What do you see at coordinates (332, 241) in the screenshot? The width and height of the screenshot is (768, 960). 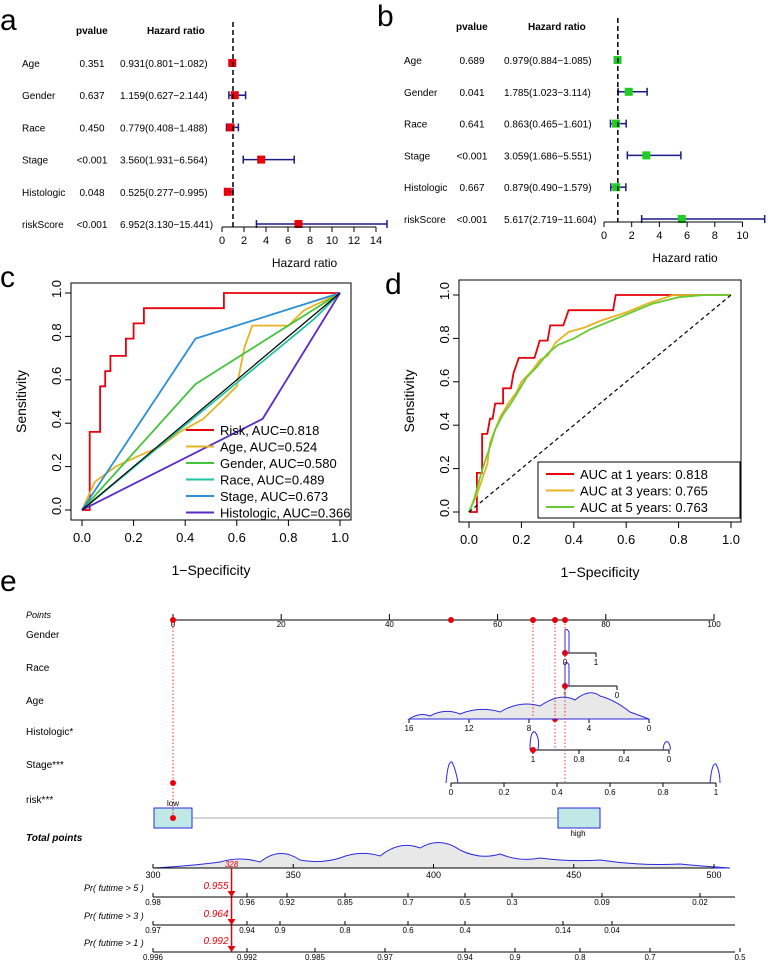 I see `forest-x-tick-label: 10` at bounding box center [332, 241].